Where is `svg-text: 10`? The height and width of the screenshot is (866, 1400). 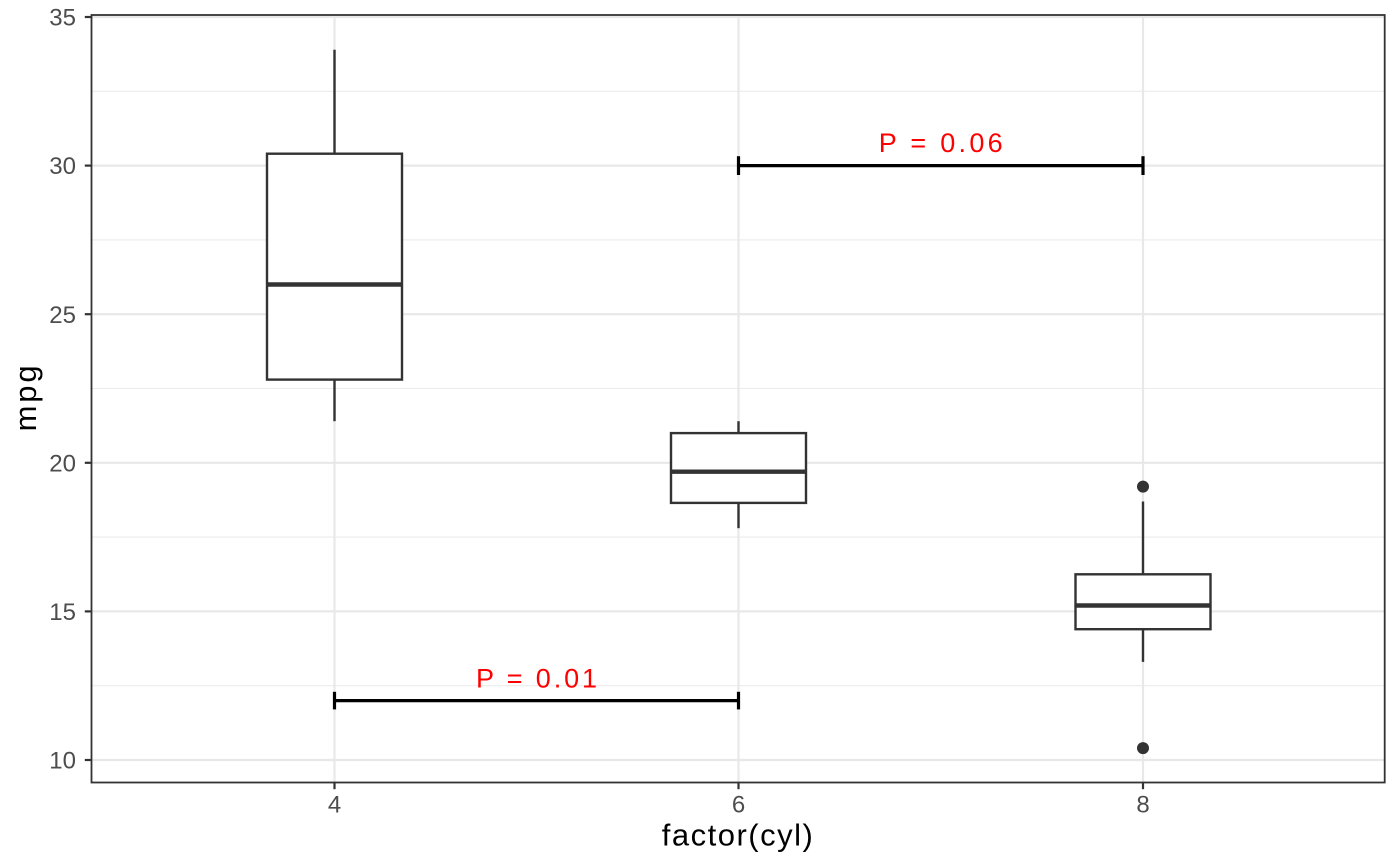 svg-text: 10 is located at coordinates (62, 761).